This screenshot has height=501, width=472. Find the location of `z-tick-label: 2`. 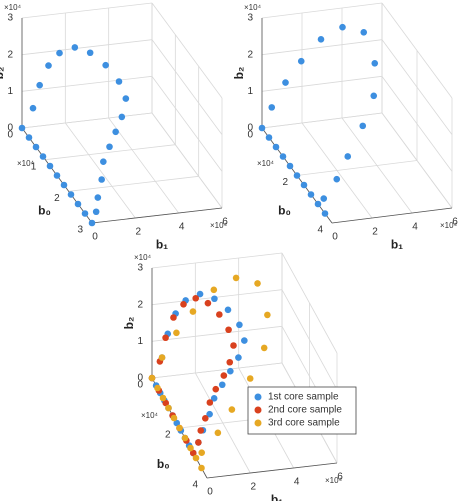

z-tick-label: 2 is located at coordinates (10, 54).